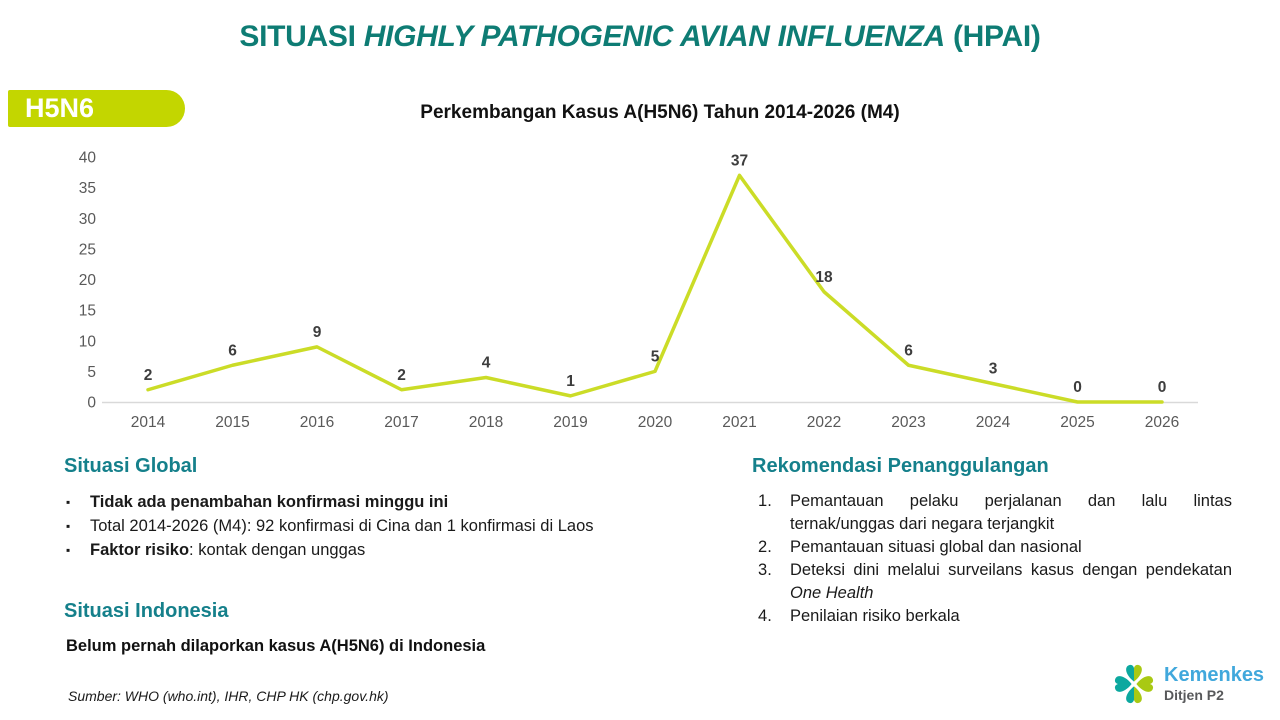  What do you see at coordinates (88, 158) in the screenshot?
I see `svg-text: 40` at bounding box center [88, 158].